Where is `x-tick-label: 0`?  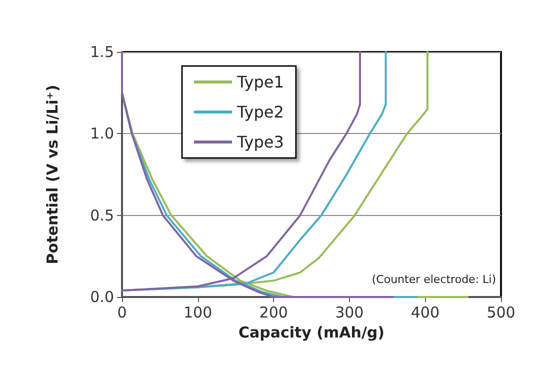 x-tick-label: 0 is located at coordinates (122, 313).